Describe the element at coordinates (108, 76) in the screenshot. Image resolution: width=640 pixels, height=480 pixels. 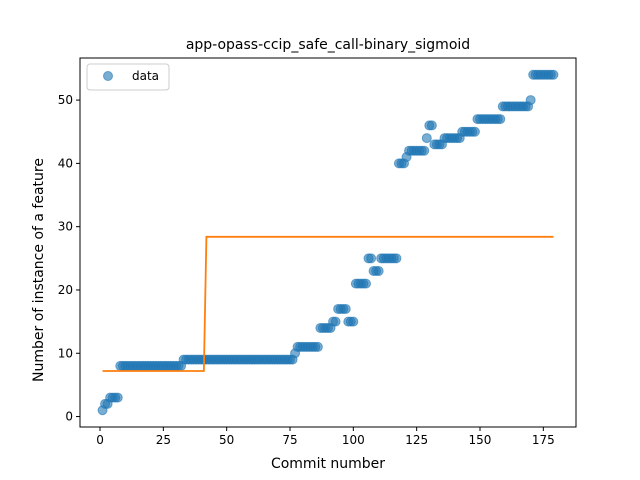
I see `legend-marker-data` at that location.